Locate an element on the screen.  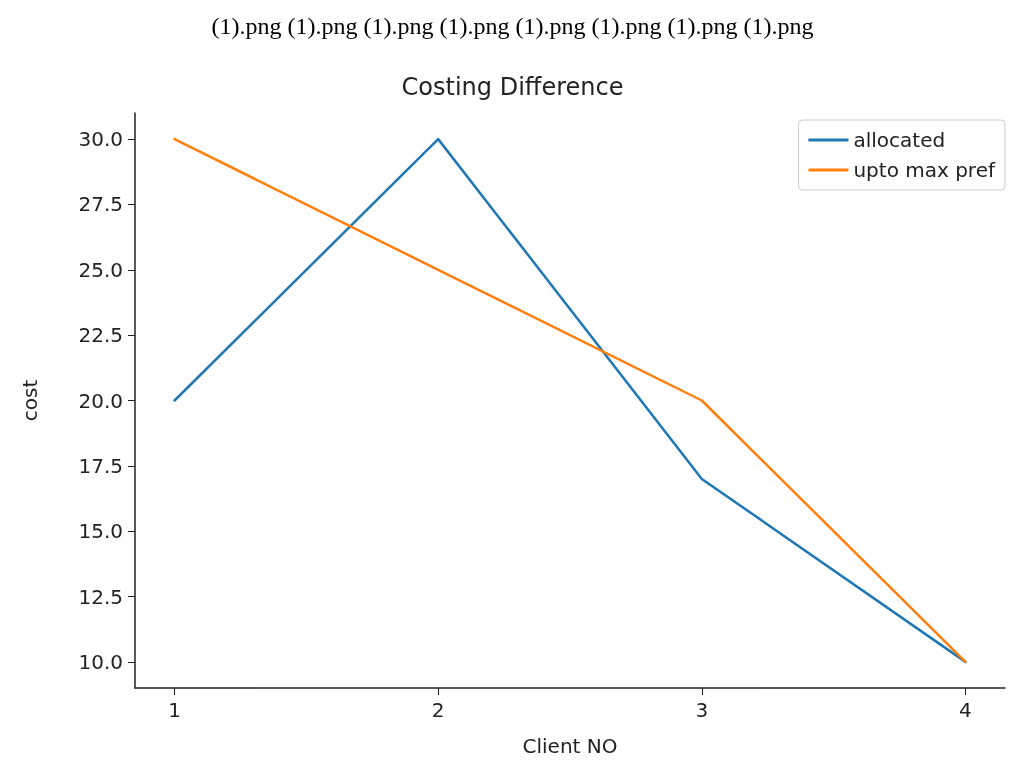
y-tick-label: 22.5 is located at coordinates (100, 335).